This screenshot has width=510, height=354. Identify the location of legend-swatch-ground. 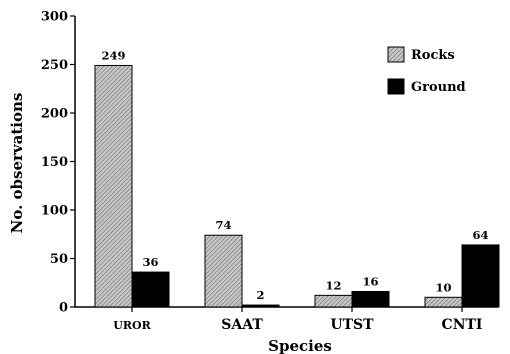
(396, 86).